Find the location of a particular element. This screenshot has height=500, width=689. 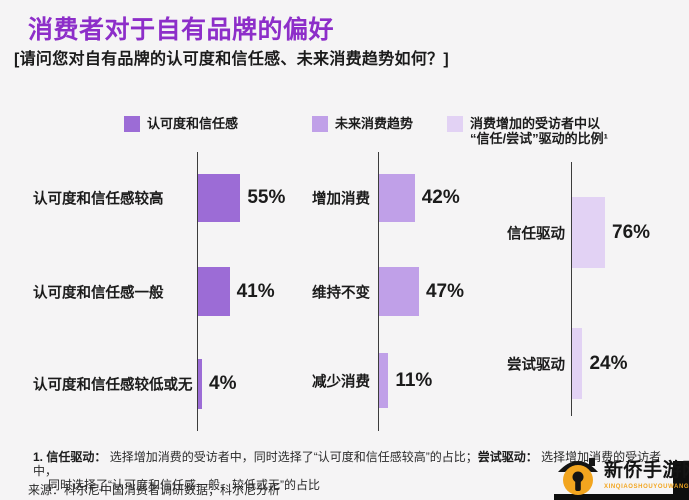

chart2-row-increase: 增加消费 42% is located at coordinates (344, 198).